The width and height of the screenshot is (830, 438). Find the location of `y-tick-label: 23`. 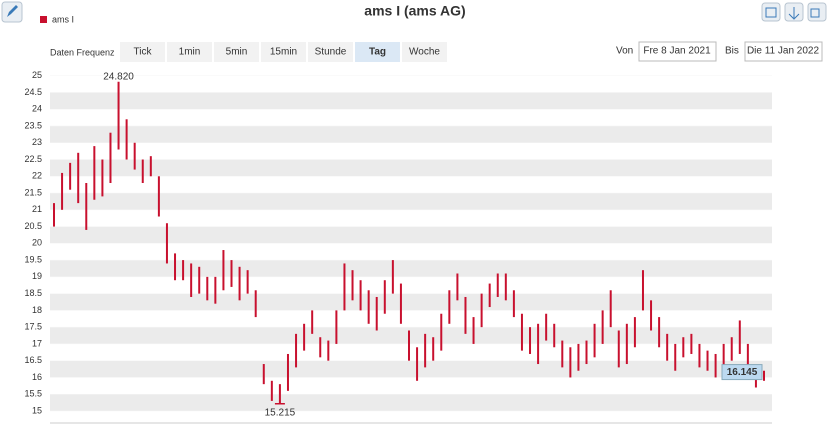

y-tick-label: 23 is located at coordinates (37, 142).